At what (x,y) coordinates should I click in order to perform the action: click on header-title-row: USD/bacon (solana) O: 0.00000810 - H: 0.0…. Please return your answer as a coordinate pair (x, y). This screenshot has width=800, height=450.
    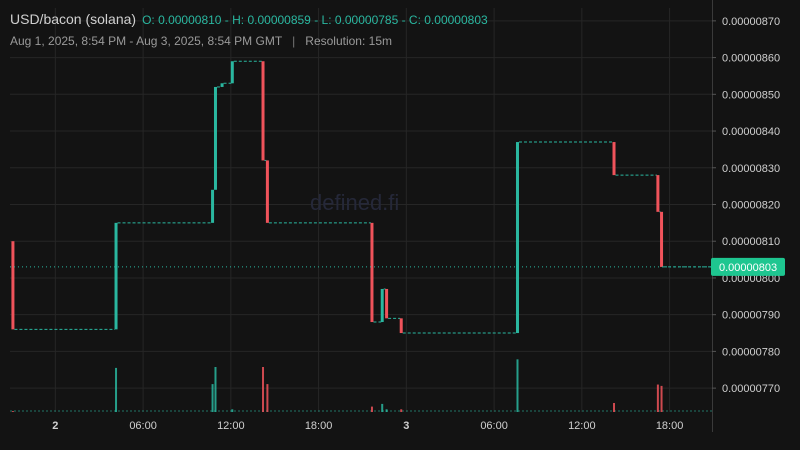
    Looking at the image, I should click on (249, 19).